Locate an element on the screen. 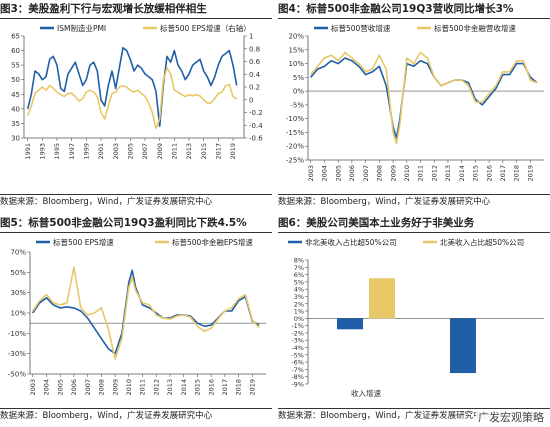 This screenshot has width=550, height=427. y-tick-label: 65 is located at coordinates (15, 37).